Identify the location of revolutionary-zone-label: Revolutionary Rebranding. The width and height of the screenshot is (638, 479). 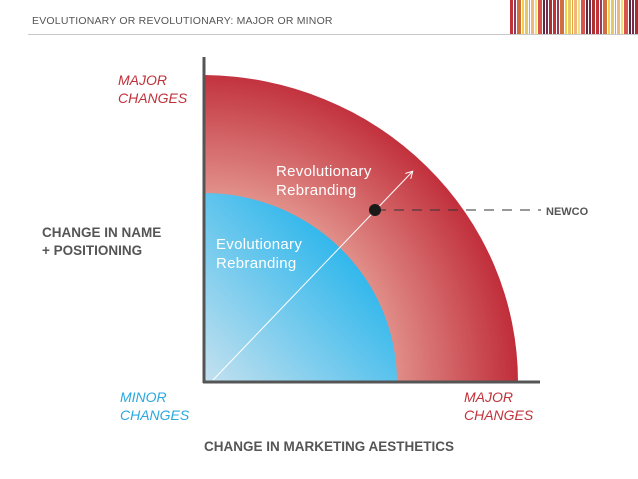
(324, 181).